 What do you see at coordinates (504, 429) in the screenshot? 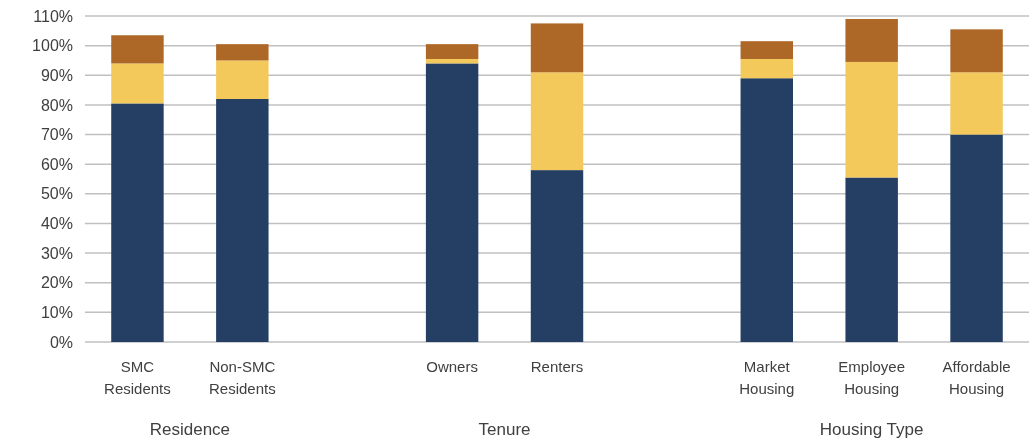
I see `text: Tenure` at bounding box center [504, 429].